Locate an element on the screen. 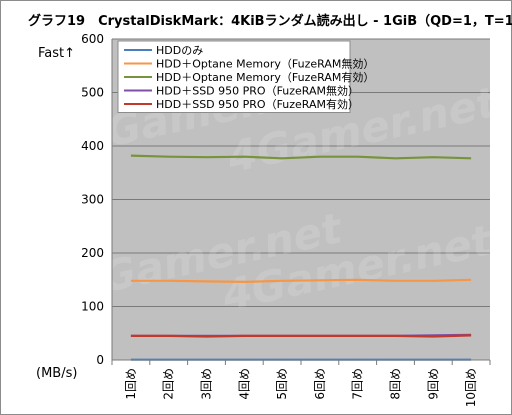  x-tick-label: 10回め is located at coordinates (471, 387).